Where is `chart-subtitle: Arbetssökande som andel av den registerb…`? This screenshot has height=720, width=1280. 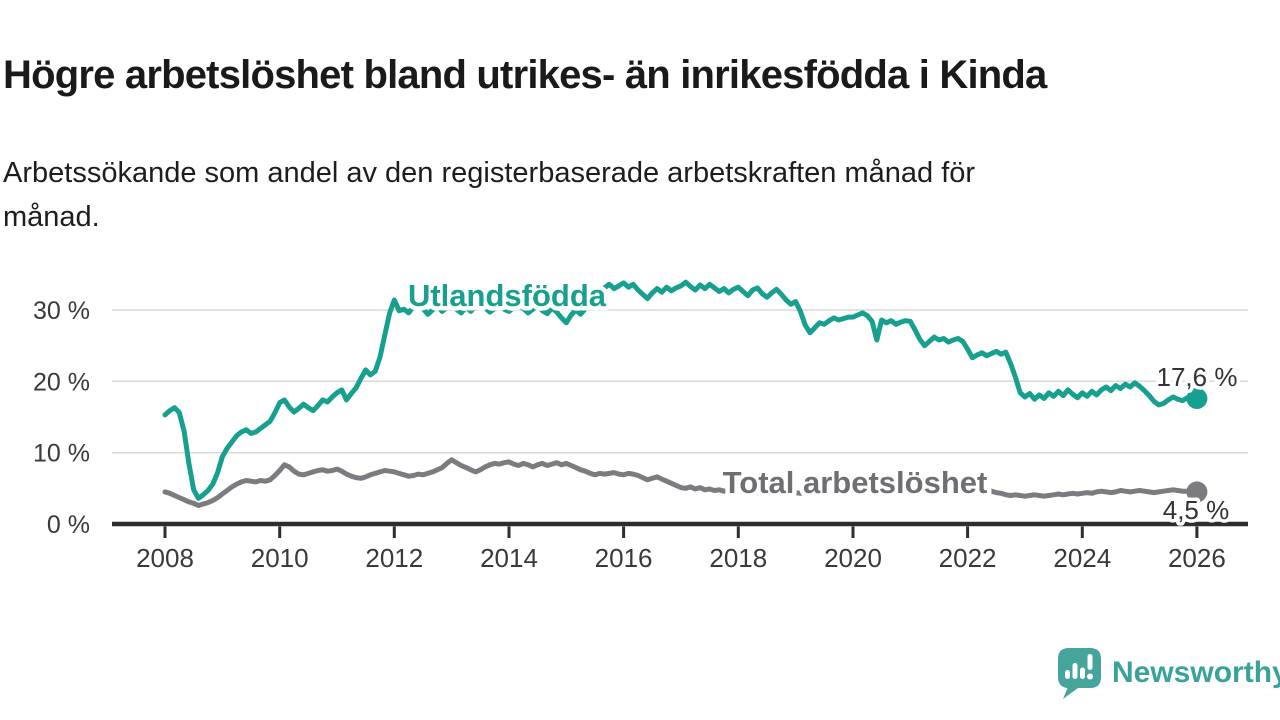
chart-subtitle: Arbetssökande som andel av den registerb… is located at coordinates (603, 195).